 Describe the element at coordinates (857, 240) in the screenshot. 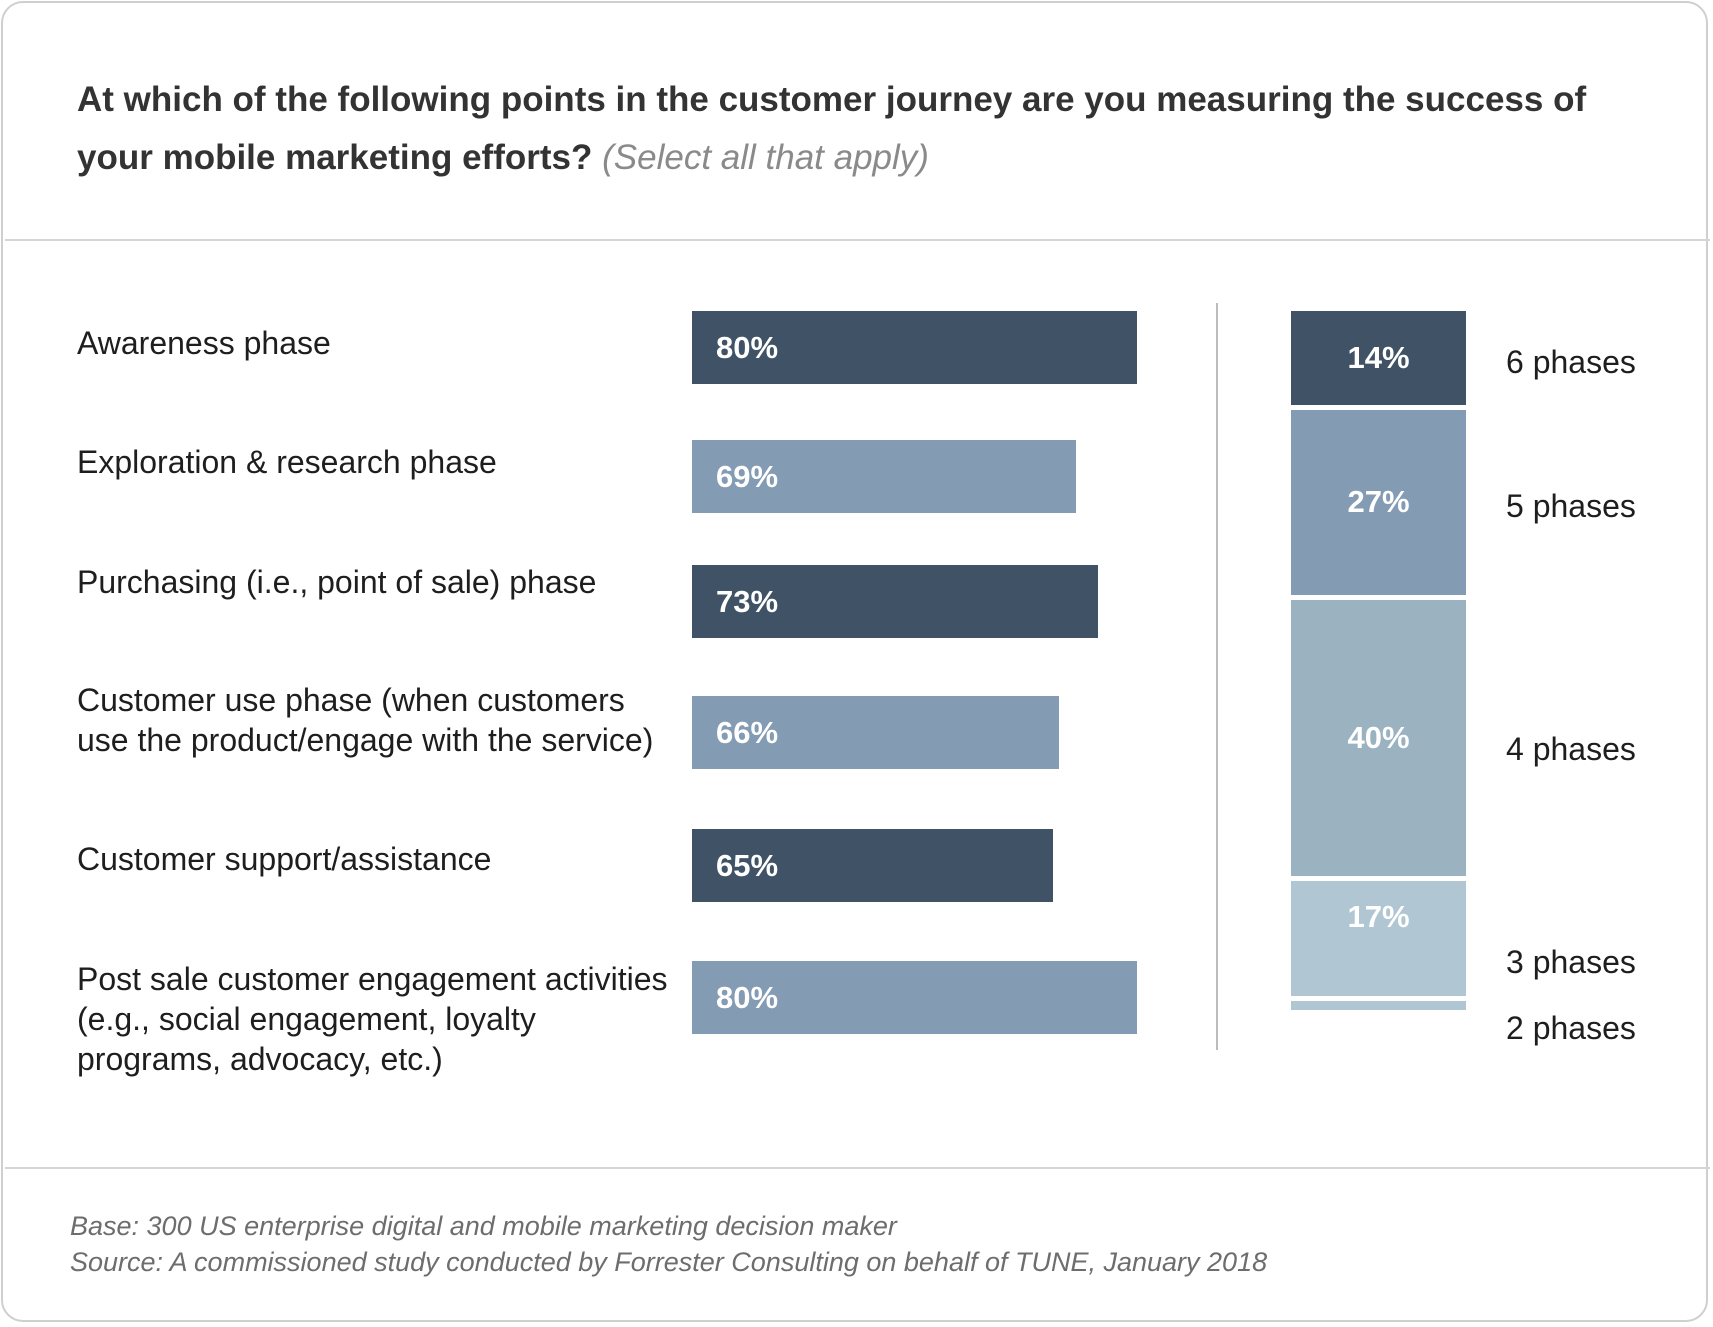

I see `header-divider` at that location.